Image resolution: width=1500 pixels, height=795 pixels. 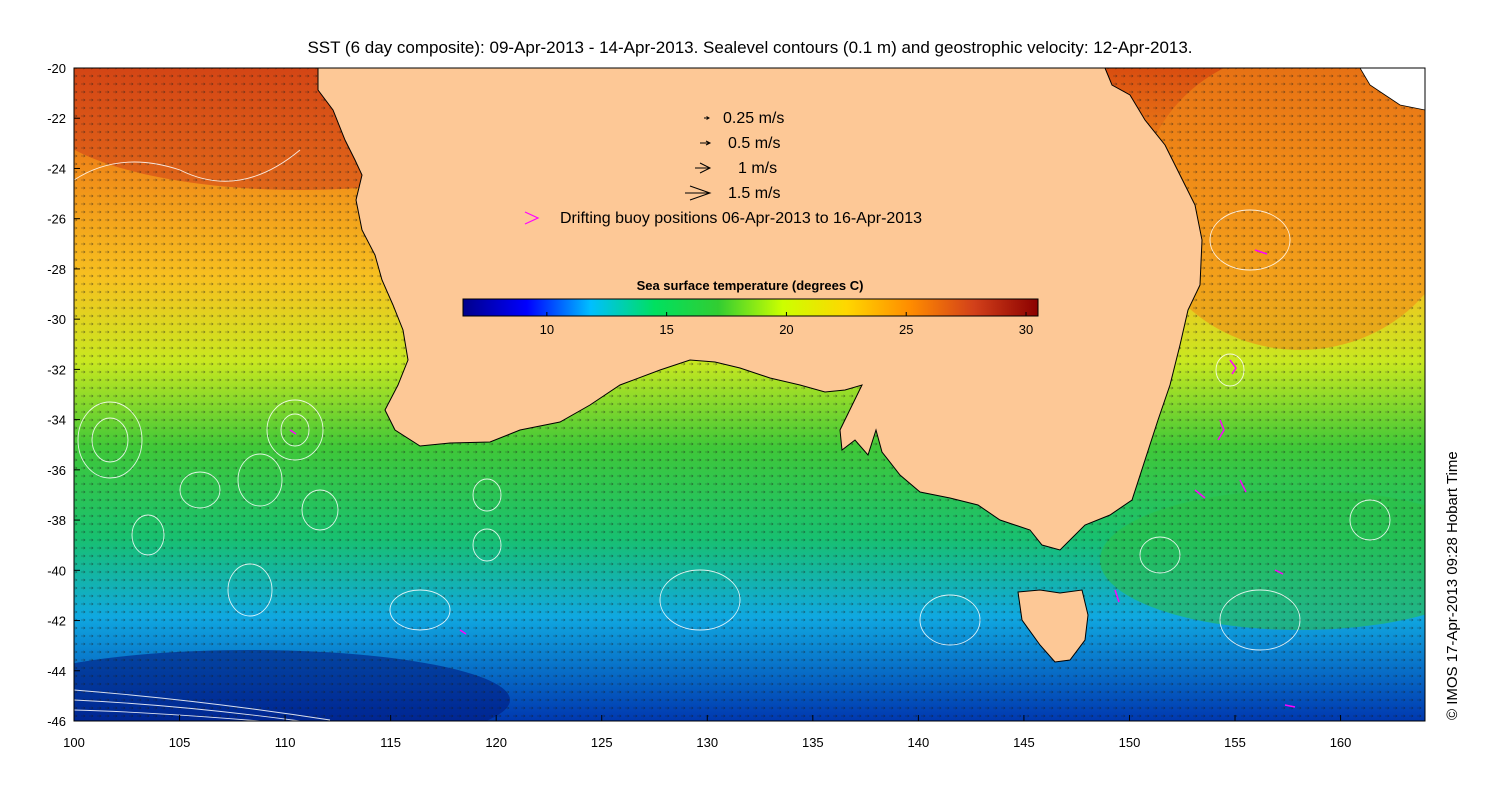 I want to click on legend-label-05: 0.5 m/s, so click(x=754, y=143).